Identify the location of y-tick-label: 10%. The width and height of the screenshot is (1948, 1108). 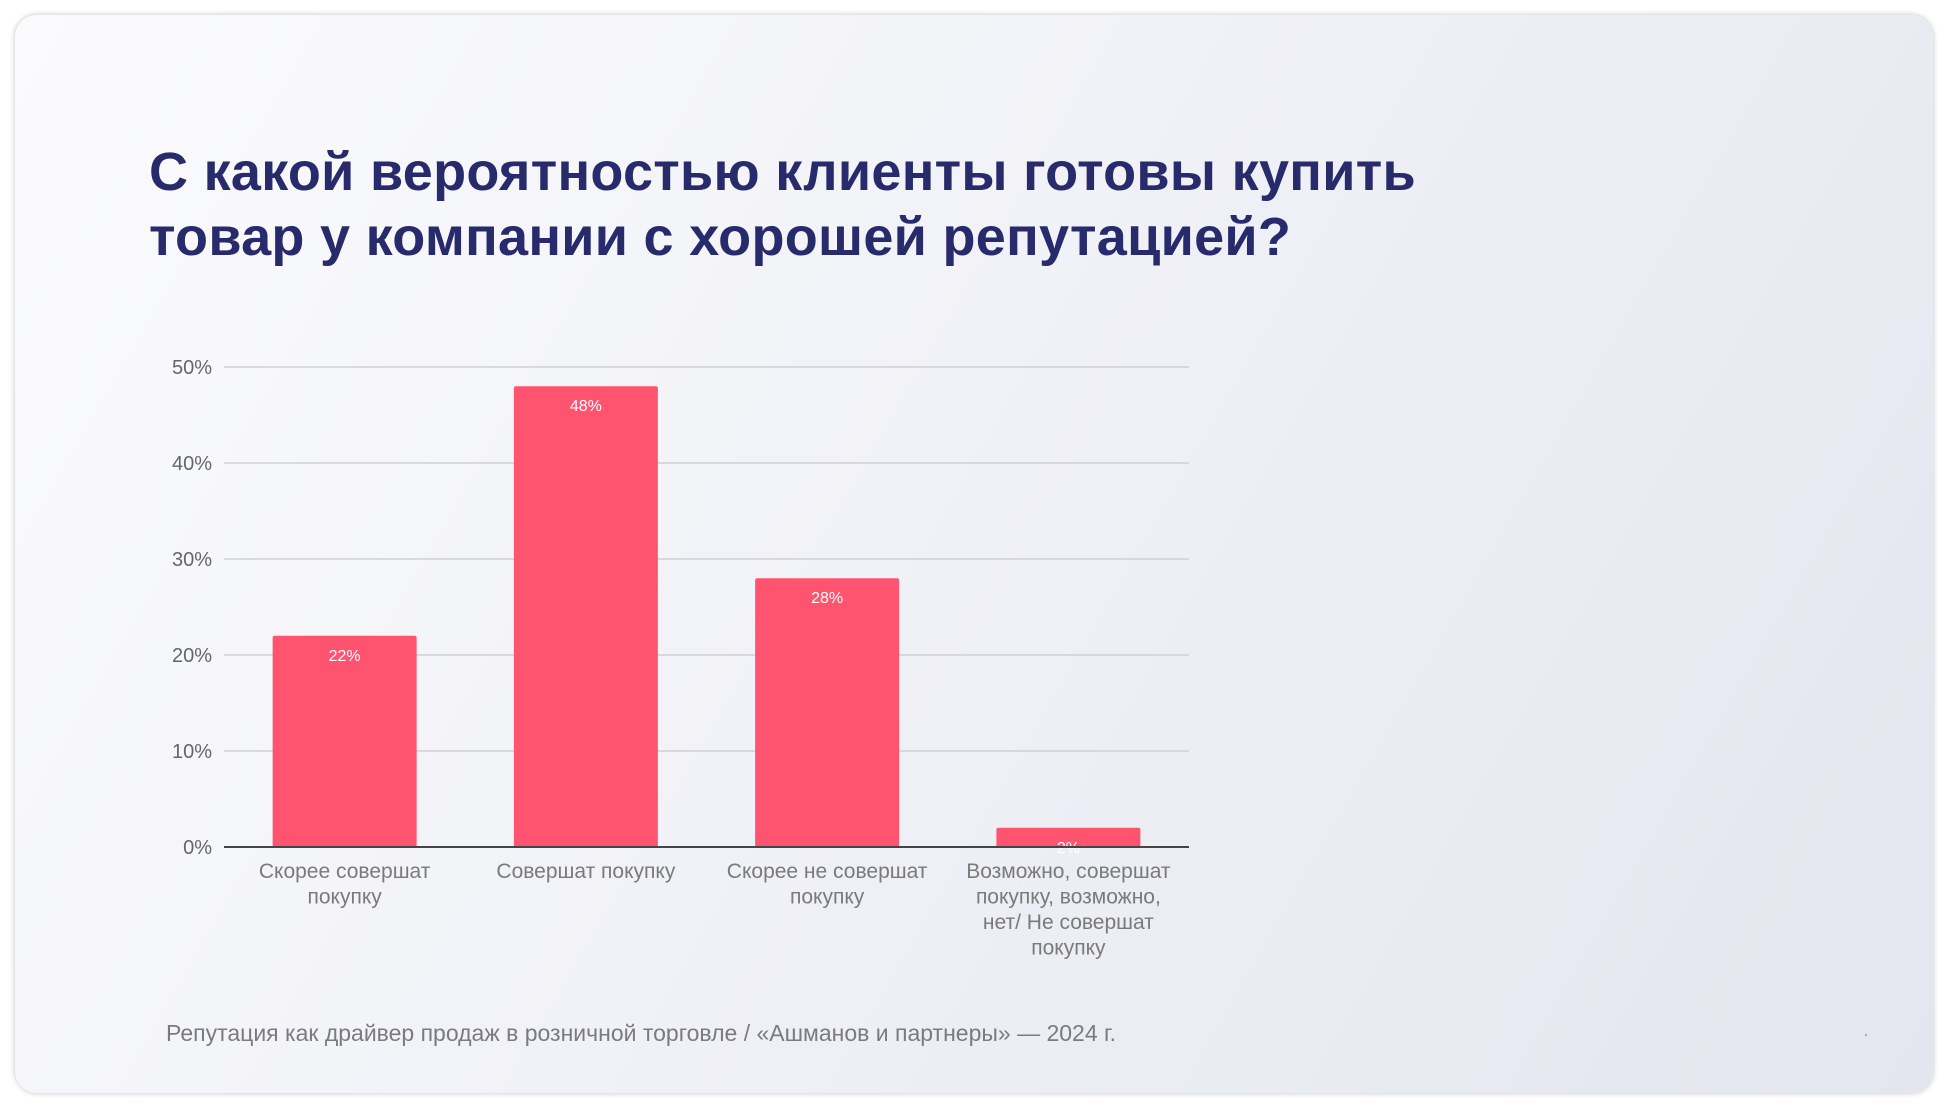
(192, 752).